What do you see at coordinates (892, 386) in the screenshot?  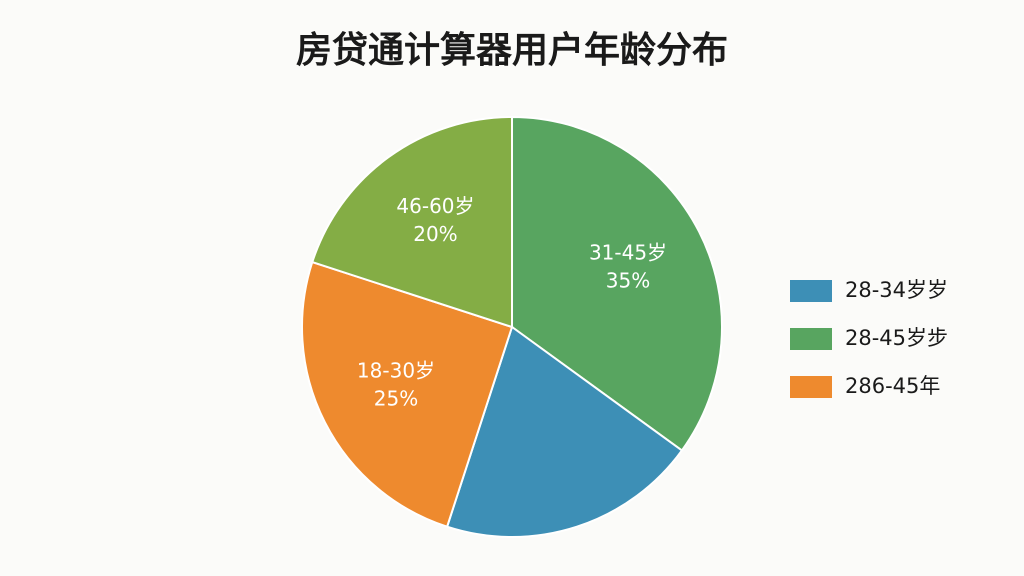 I see `legend-label: 286-45年` at bounding box center [892, 386].